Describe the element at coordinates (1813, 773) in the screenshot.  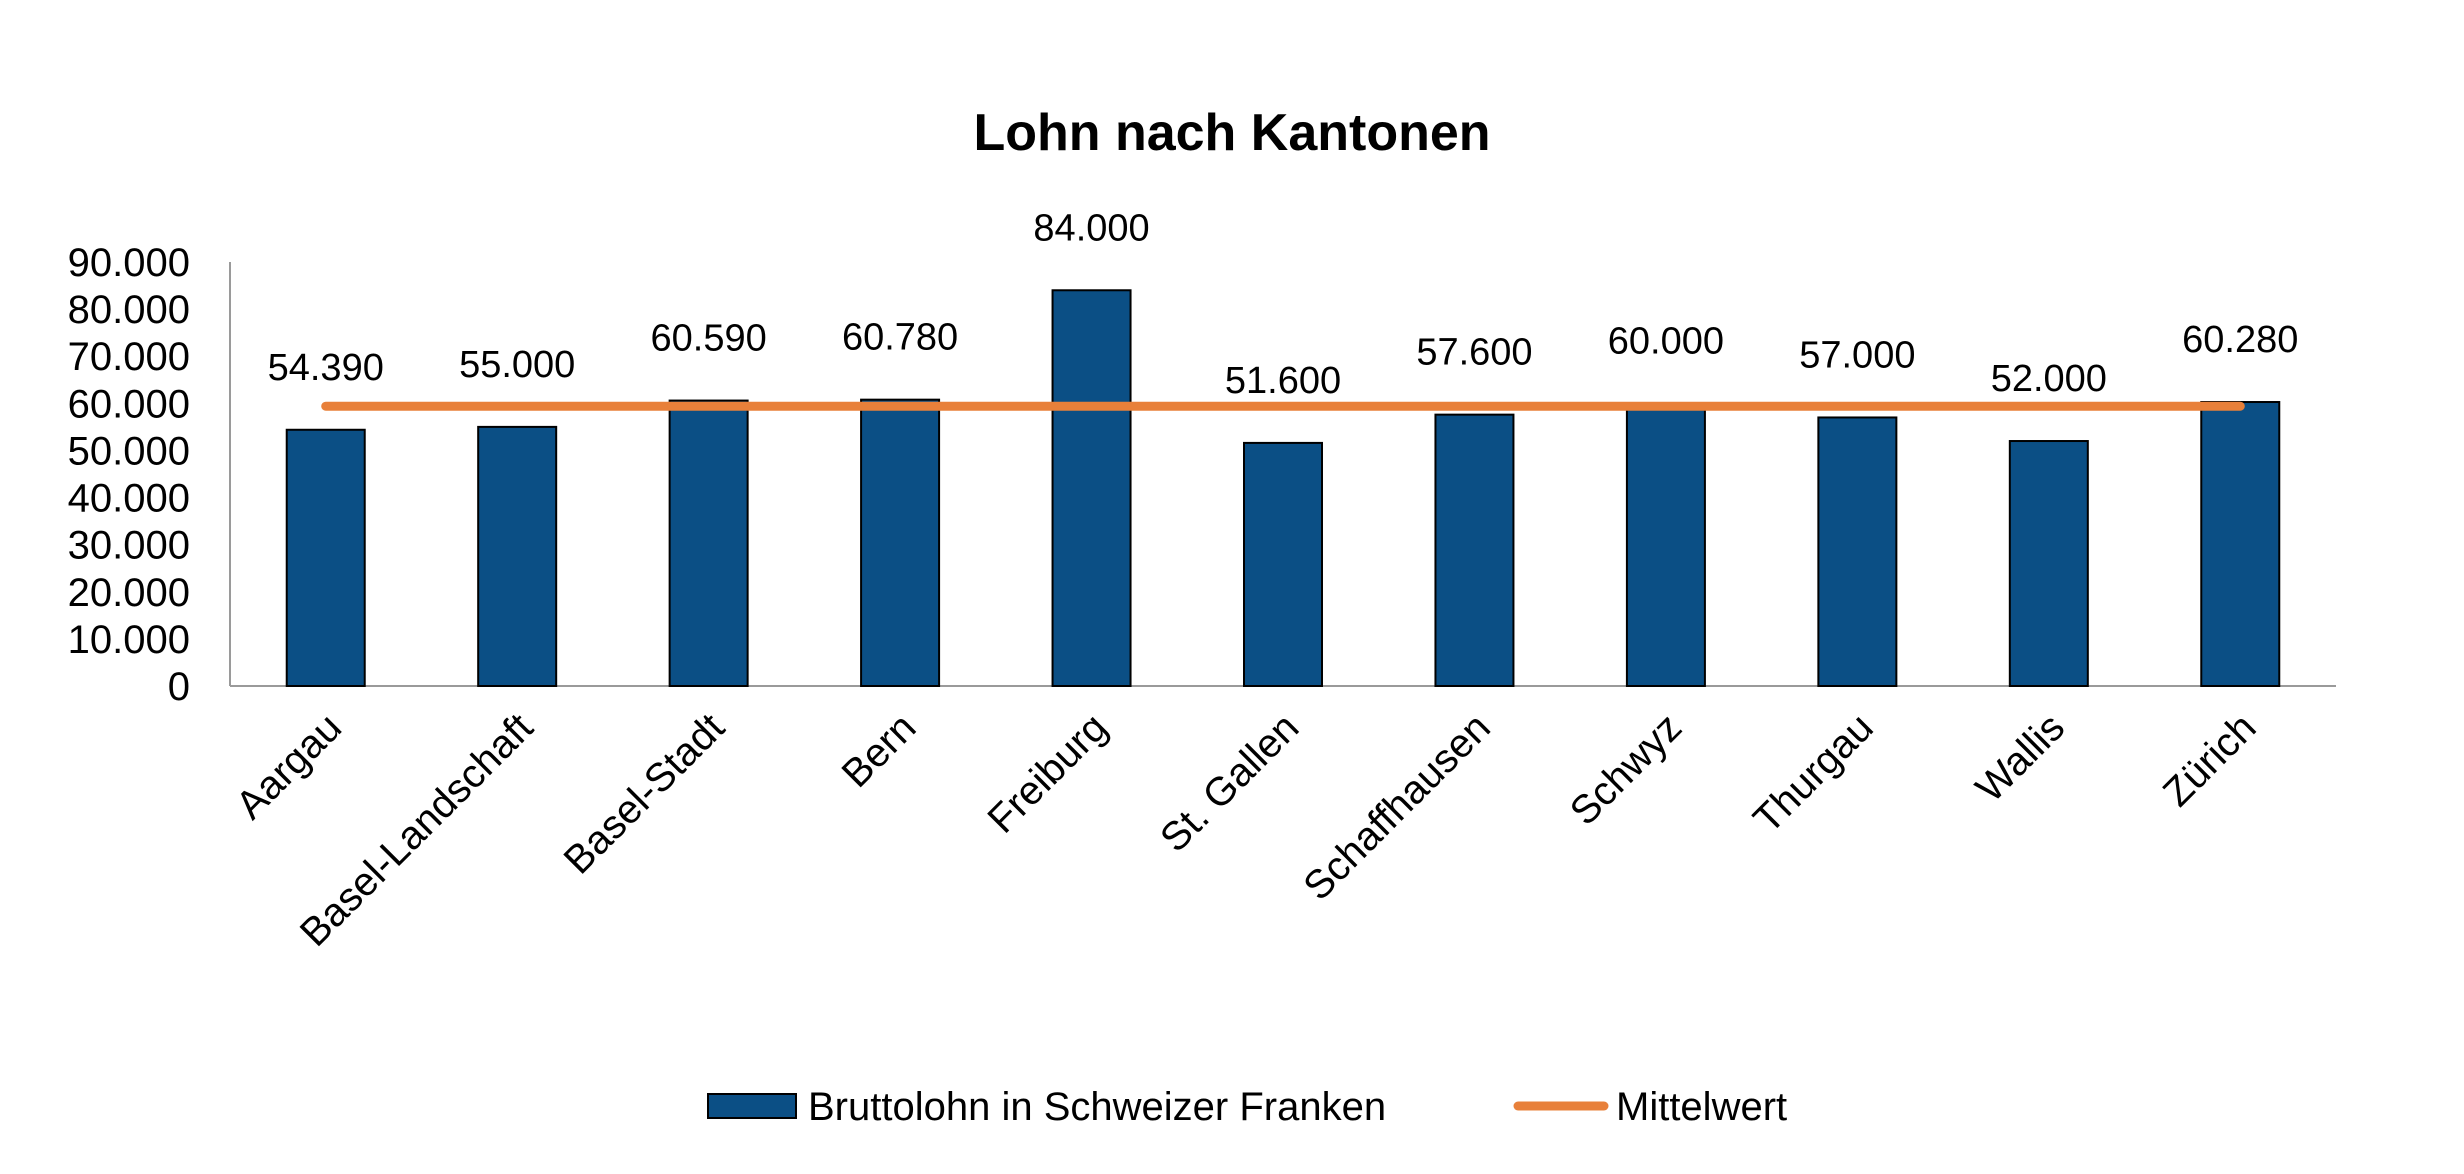
I see `x-tick-label: Thurgau` at that location.